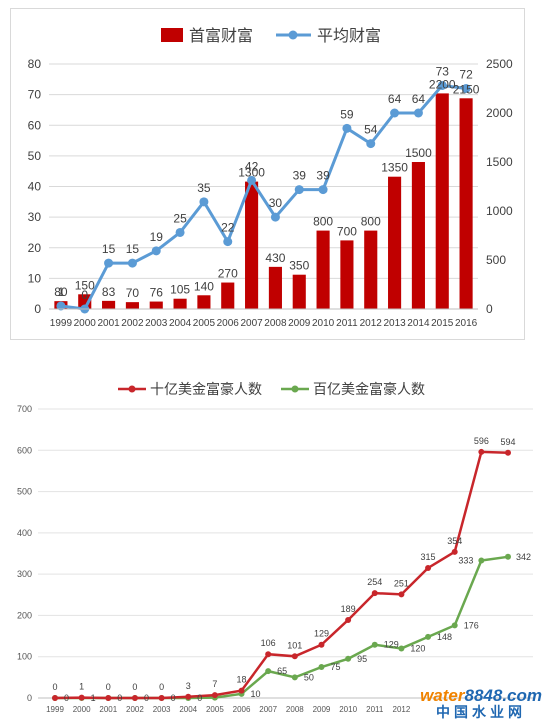 Image resolution: width=550 pixels, height=725 pixels. What do you see at coordinates (347, 114) in the screenshot?
I see `line-value-label: 59` at bounding box center [347, 114].